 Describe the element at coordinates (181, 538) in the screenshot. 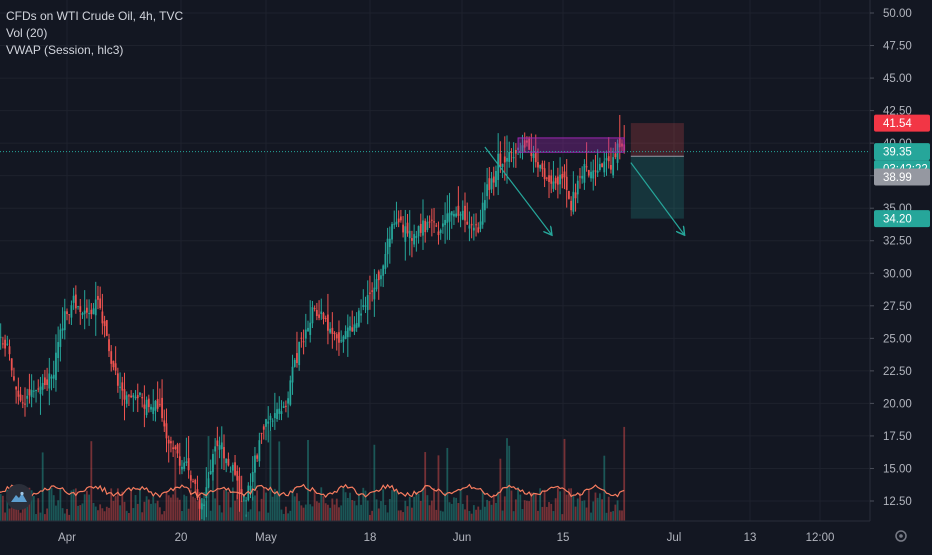

I see `time-tick-label: 20` at that location.